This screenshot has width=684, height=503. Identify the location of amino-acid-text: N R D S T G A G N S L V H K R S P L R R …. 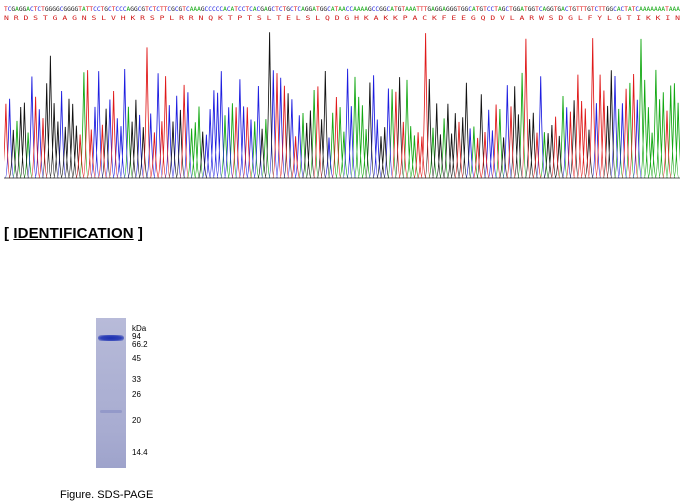
(342, 18).